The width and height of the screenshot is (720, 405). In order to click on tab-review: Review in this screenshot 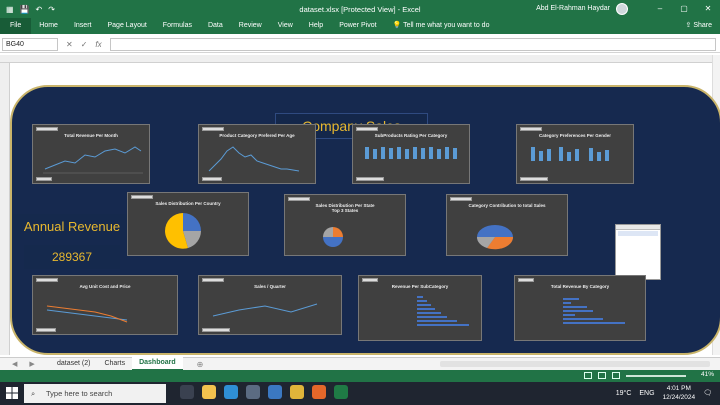, I will do `click(250, 25)`.